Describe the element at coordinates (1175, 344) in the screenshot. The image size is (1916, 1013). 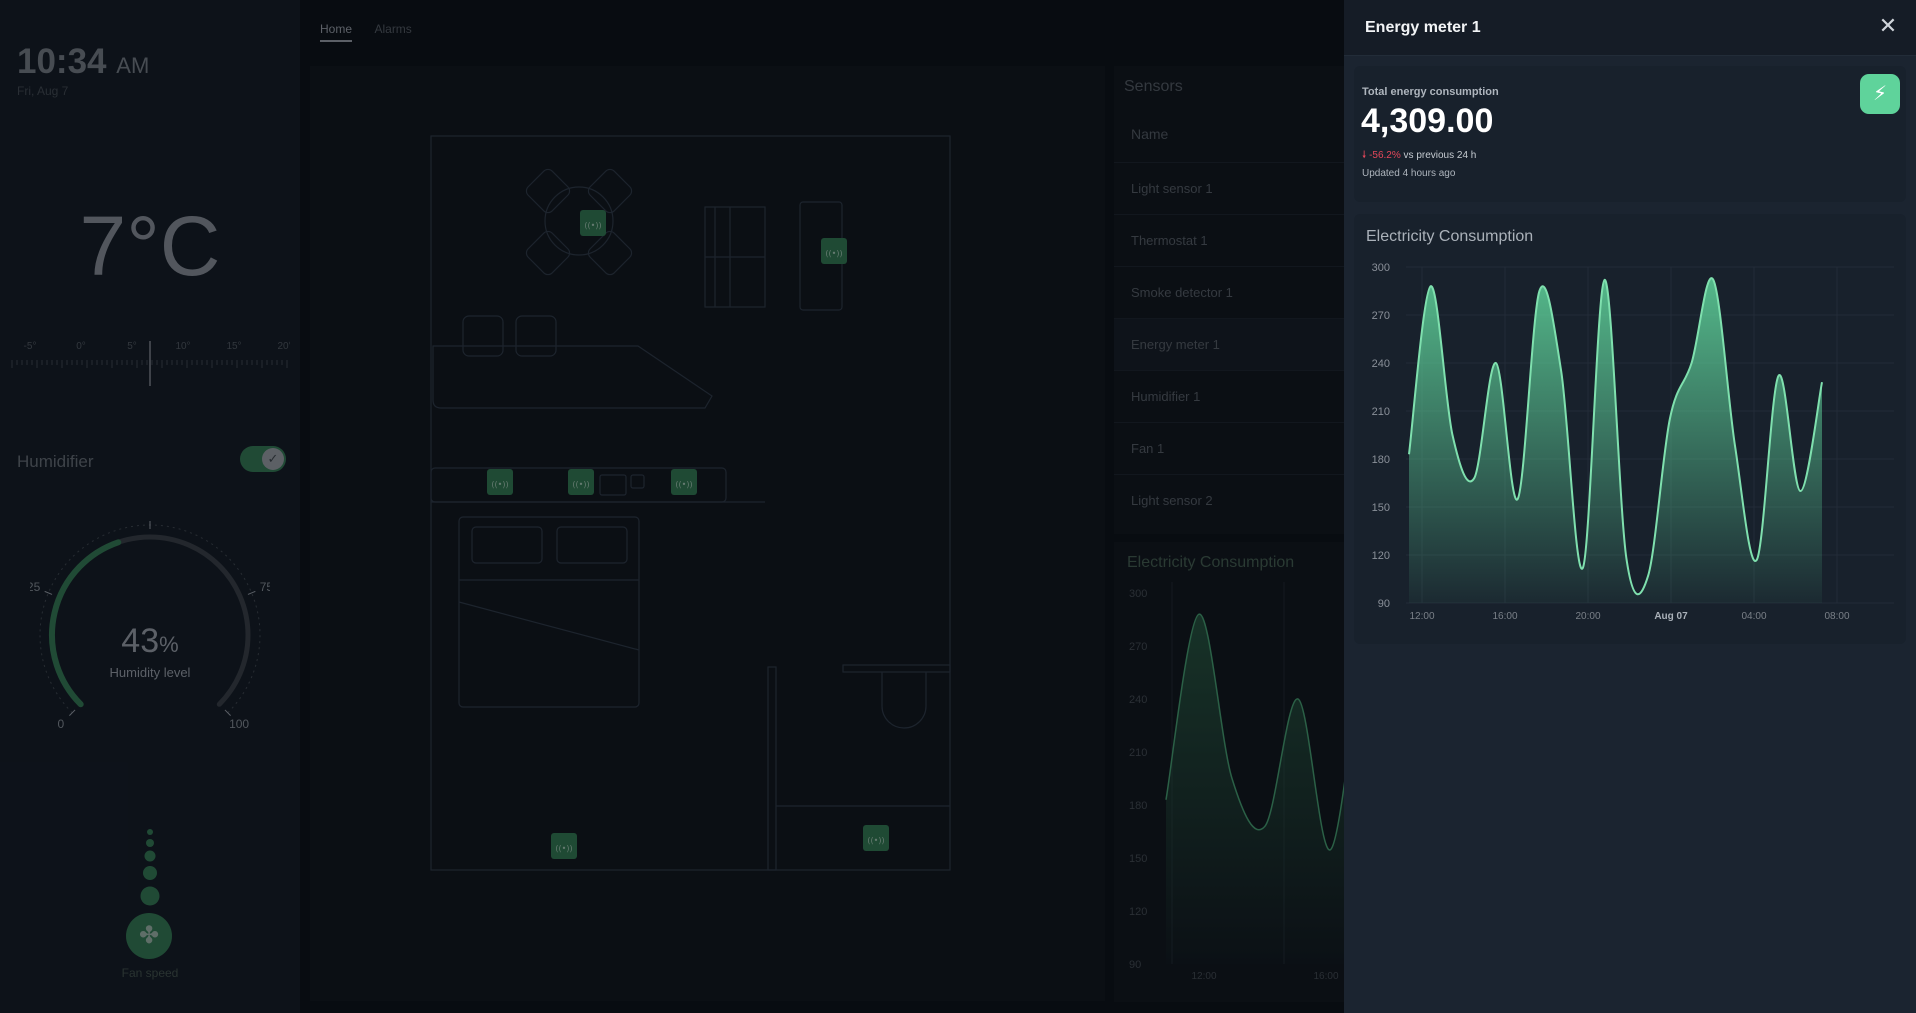
I see `sensor-name: Energy meter 1` at that location.